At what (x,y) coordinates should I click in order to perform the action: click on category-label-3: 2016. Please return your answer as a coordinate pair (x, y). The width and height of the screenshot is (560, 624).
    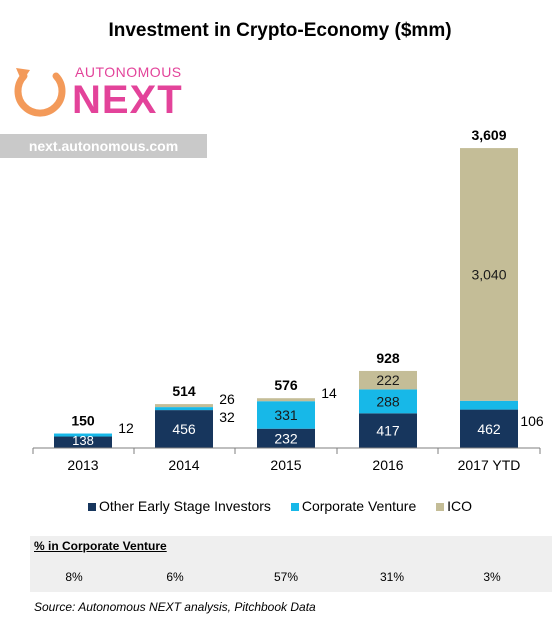
    Looking at the image, I should click on (387, 465).